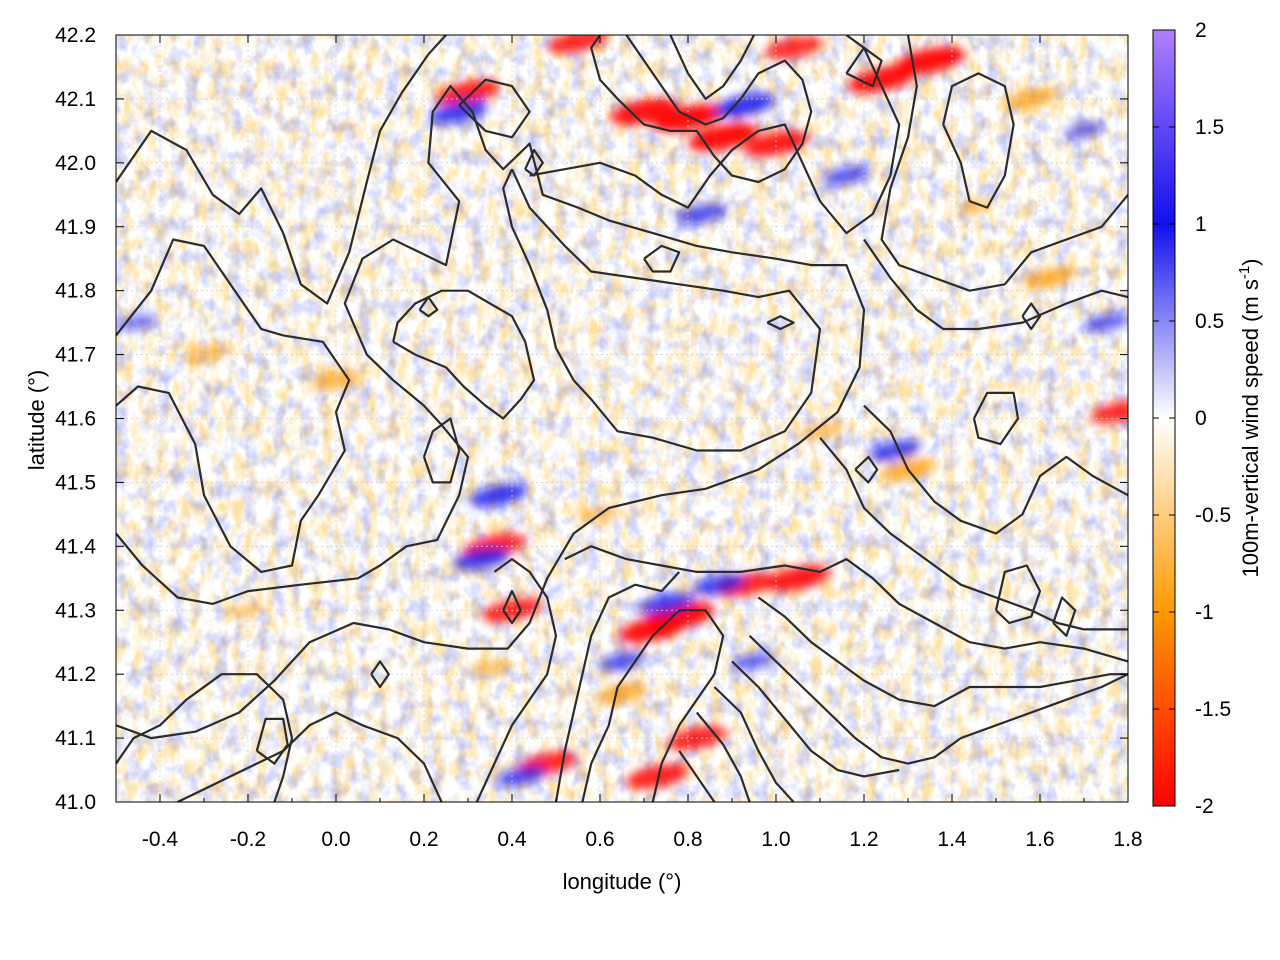  I want to click on x-tick-label: 1.2, so click(863, 839).